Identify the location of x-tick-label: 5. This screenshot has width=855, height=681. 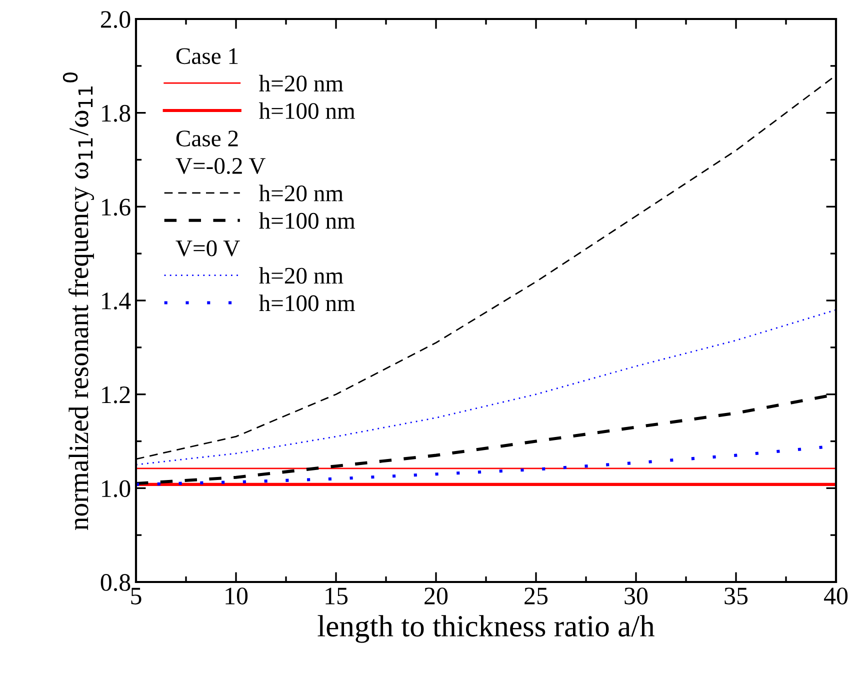
(136, 596).